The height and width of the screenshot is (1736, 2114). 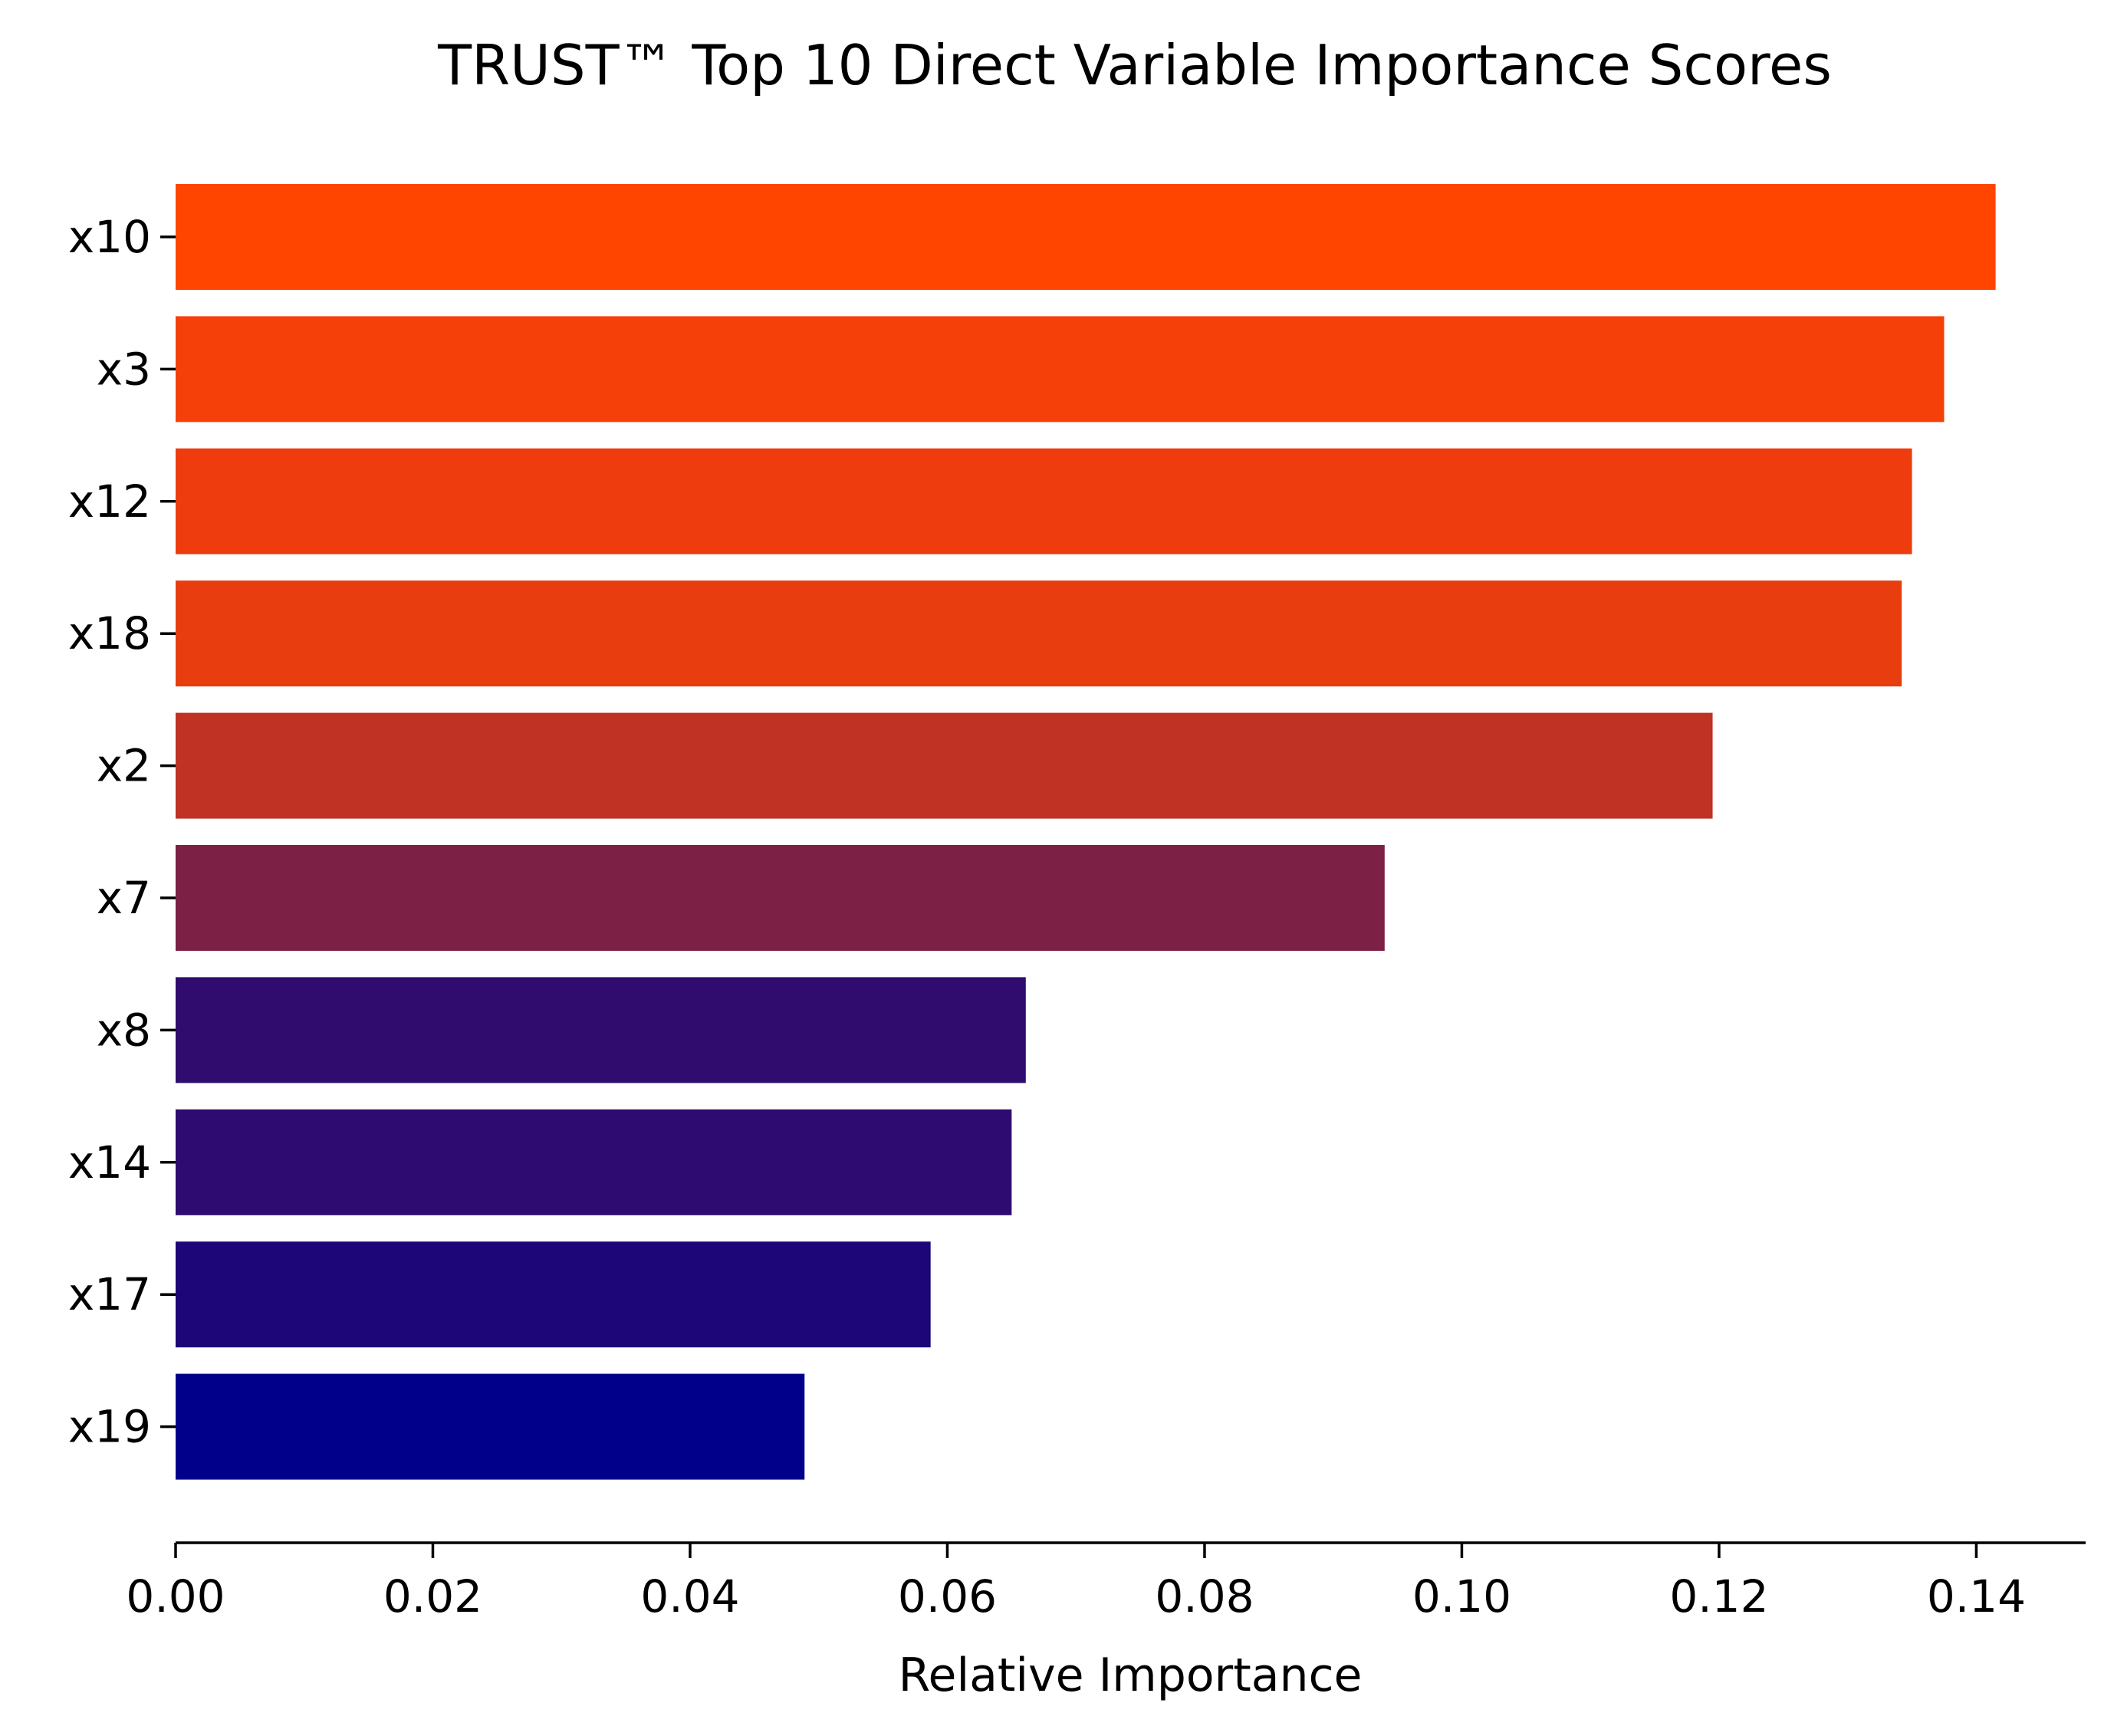 What do you see at coordinates (1039, 634) in the screenshot?
I see `bar-x18` at bounding box center [1039, 634].